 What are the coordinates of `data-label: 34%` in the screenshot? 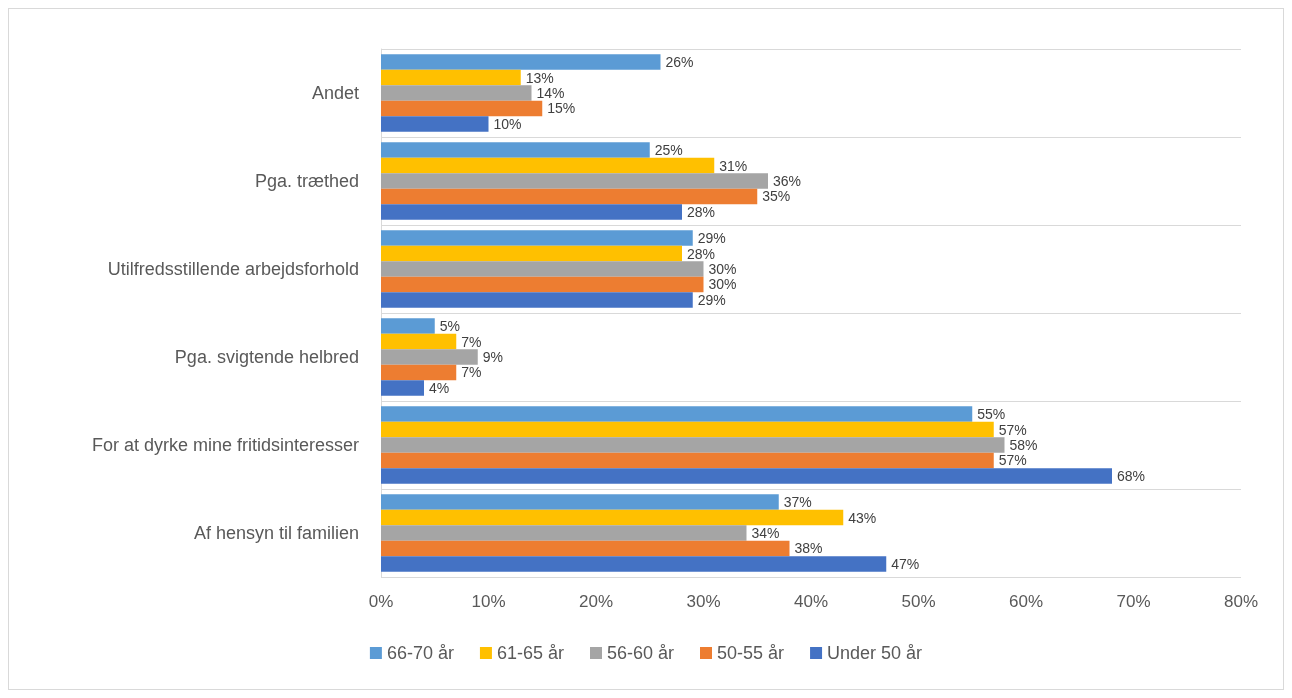 It's located at (765, 533).